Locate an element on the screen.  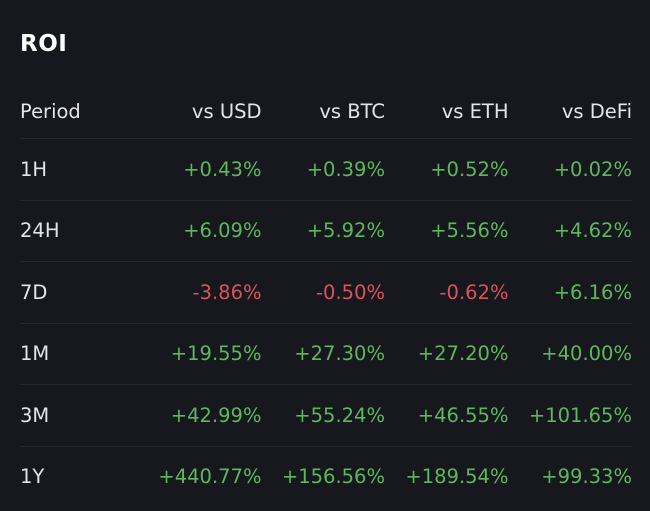
cell-vs-eth: +0.52% is located at coordinates (447, 169).